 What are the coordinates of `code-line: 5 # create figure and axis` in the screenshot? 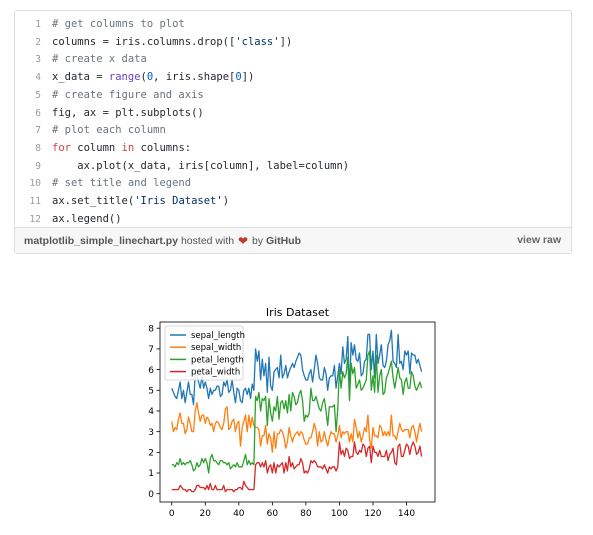 It's located at (293, 96).